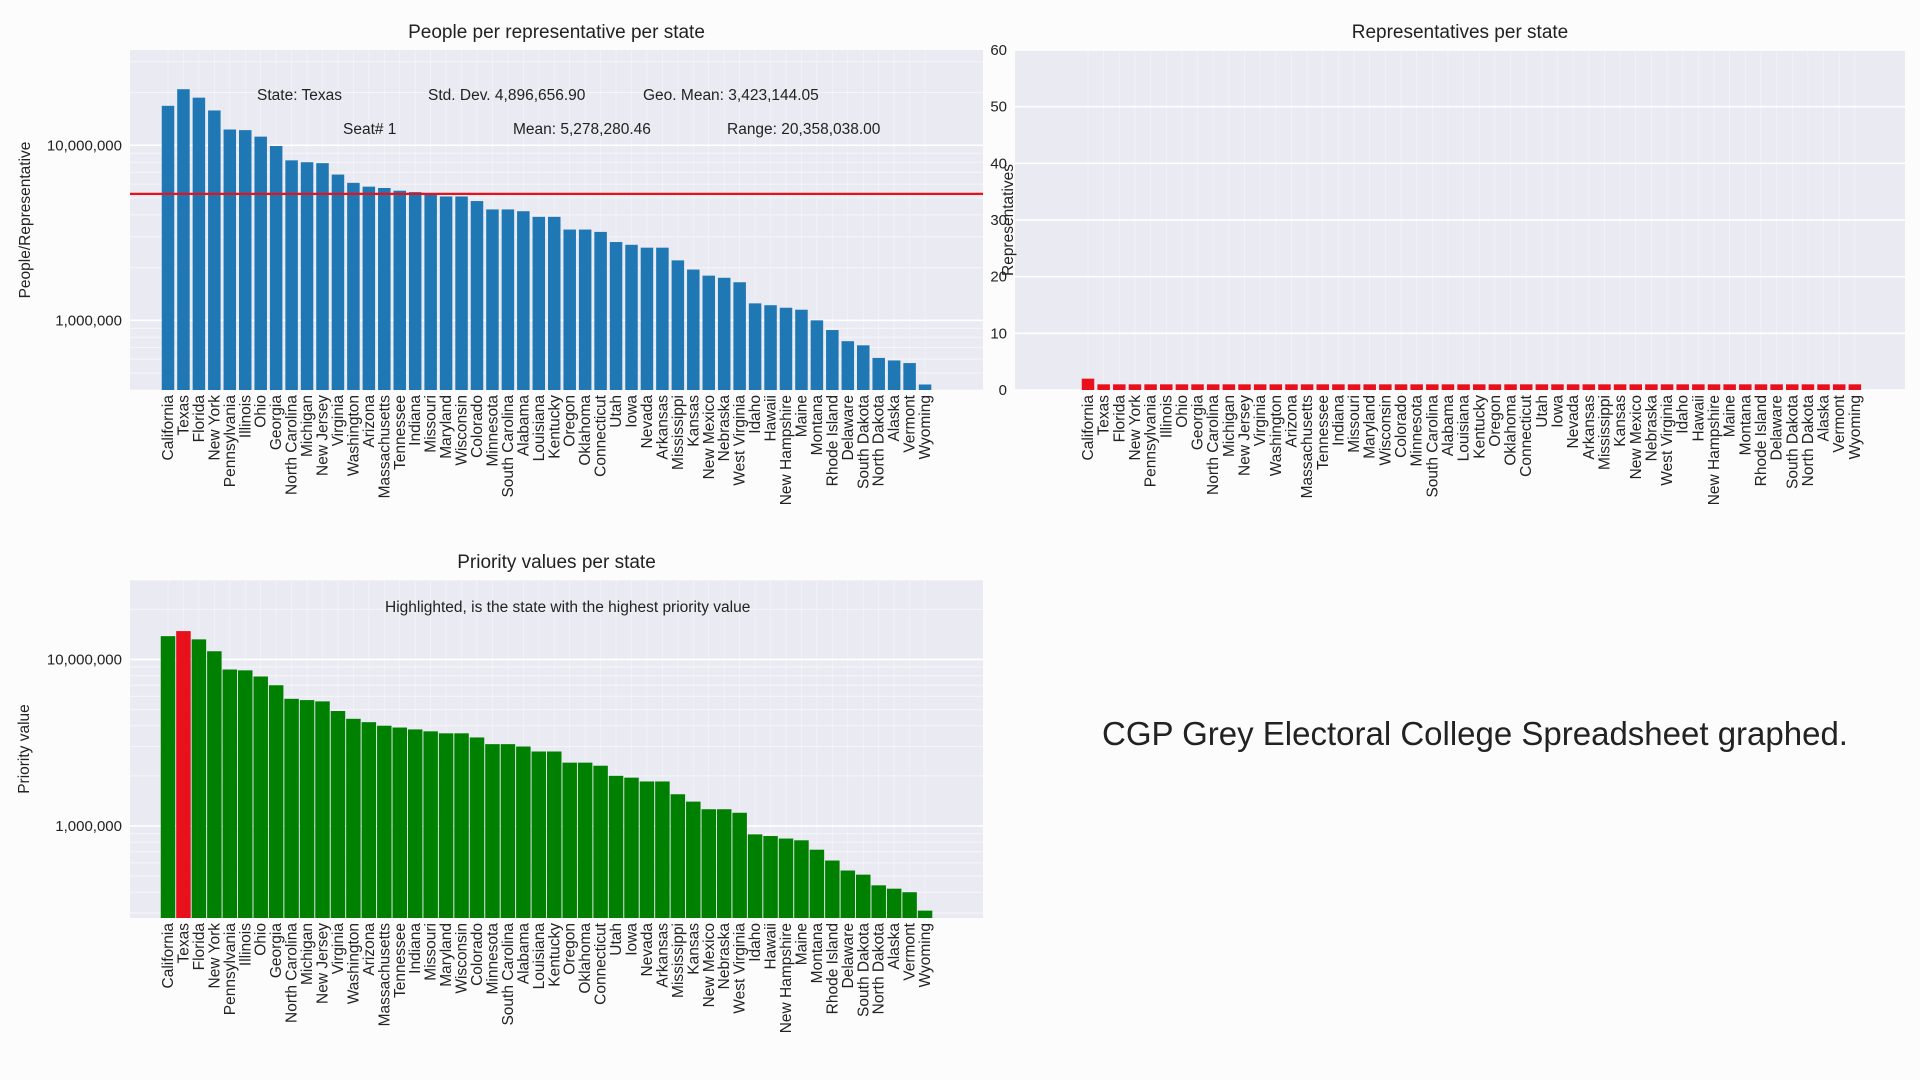 This screenshot has height=1080, width=1920. What do you see at coordinates (276, 951) in the screenshot?
I see `x-tick-label: Georgia` at bounding box center [276, 951].